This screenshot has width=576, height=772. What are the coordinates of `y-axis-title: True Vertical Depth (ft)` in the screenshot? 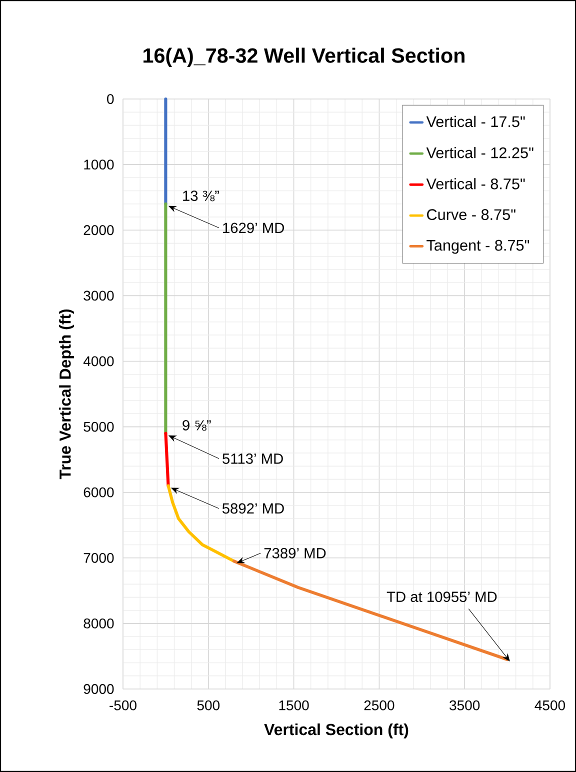 It's located at (66, 394).